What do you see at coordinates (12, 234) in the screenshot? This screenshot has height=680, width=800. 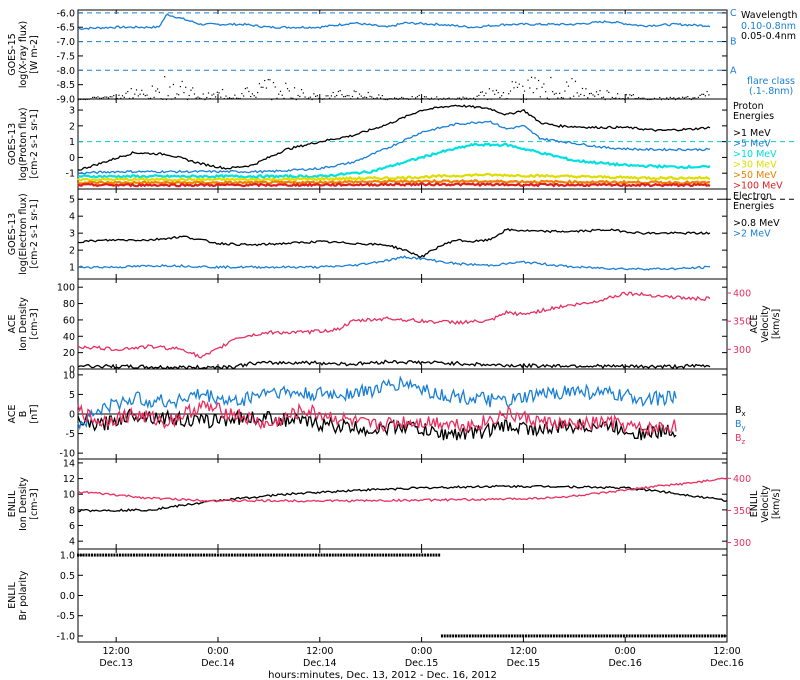 I see `y-axis-title: GOES-13` at bounding box center [12, 234].